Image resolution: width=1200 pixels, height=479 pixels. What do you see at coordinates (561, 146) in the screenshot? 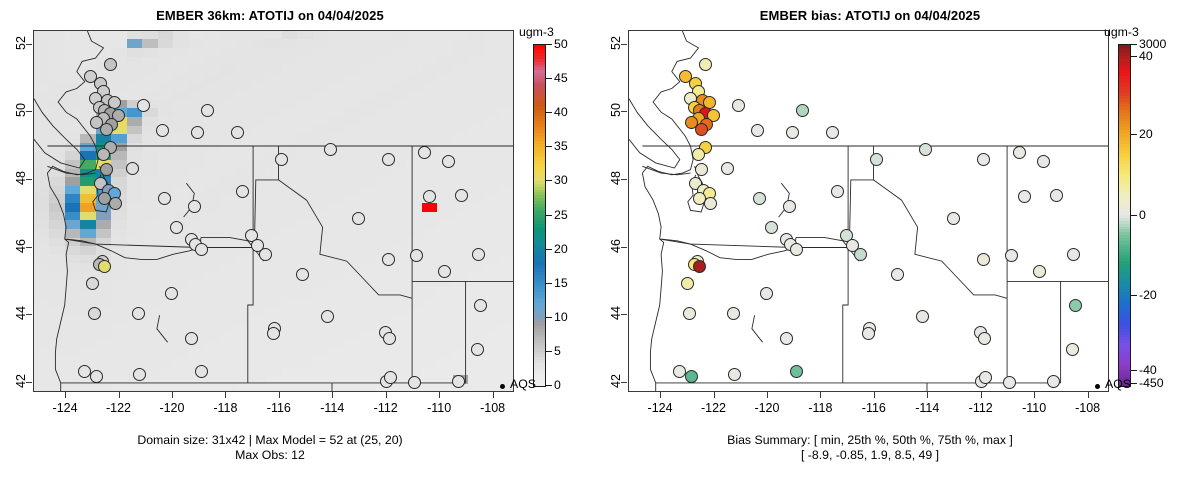
I see `colorbar-tick-label: 35` at bounding box center [561, 146].